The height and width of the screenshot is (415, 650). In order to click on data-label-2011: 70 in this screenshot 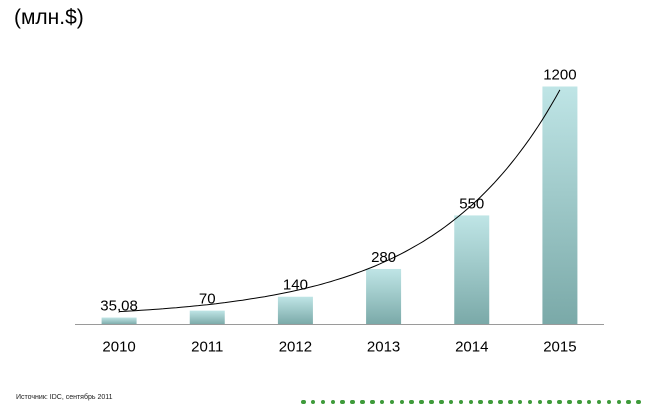, I will do `click(207, 299)`.